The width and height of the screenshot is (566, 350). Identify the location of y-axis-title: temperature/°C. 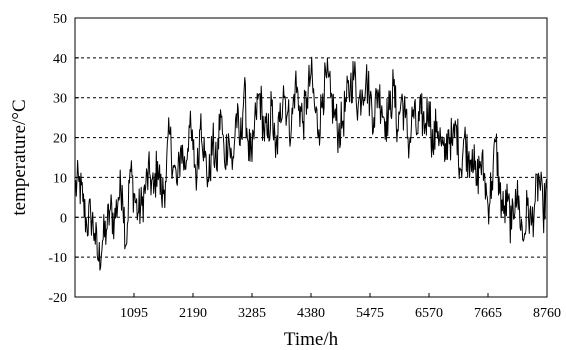
(19, 157).